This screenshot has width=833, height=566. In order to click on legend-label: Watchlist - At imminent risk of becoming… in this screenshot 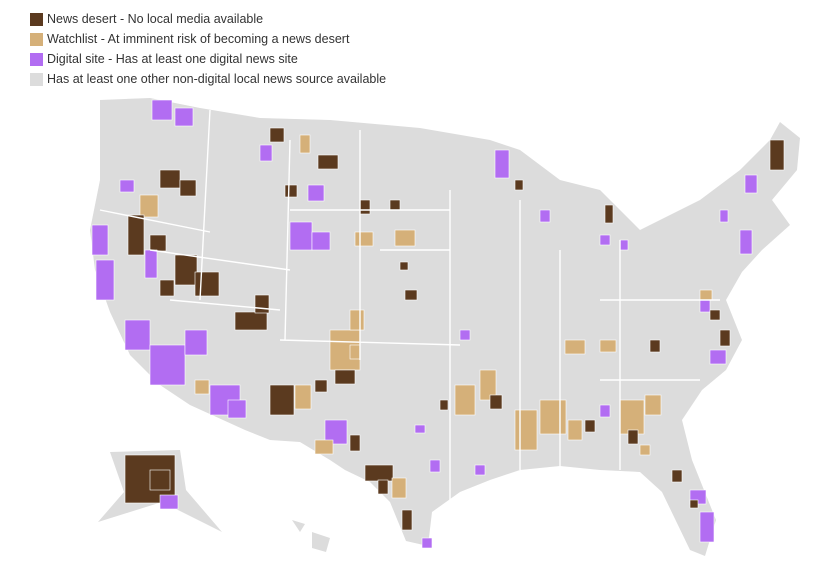, I will do `click(198, 39)`.